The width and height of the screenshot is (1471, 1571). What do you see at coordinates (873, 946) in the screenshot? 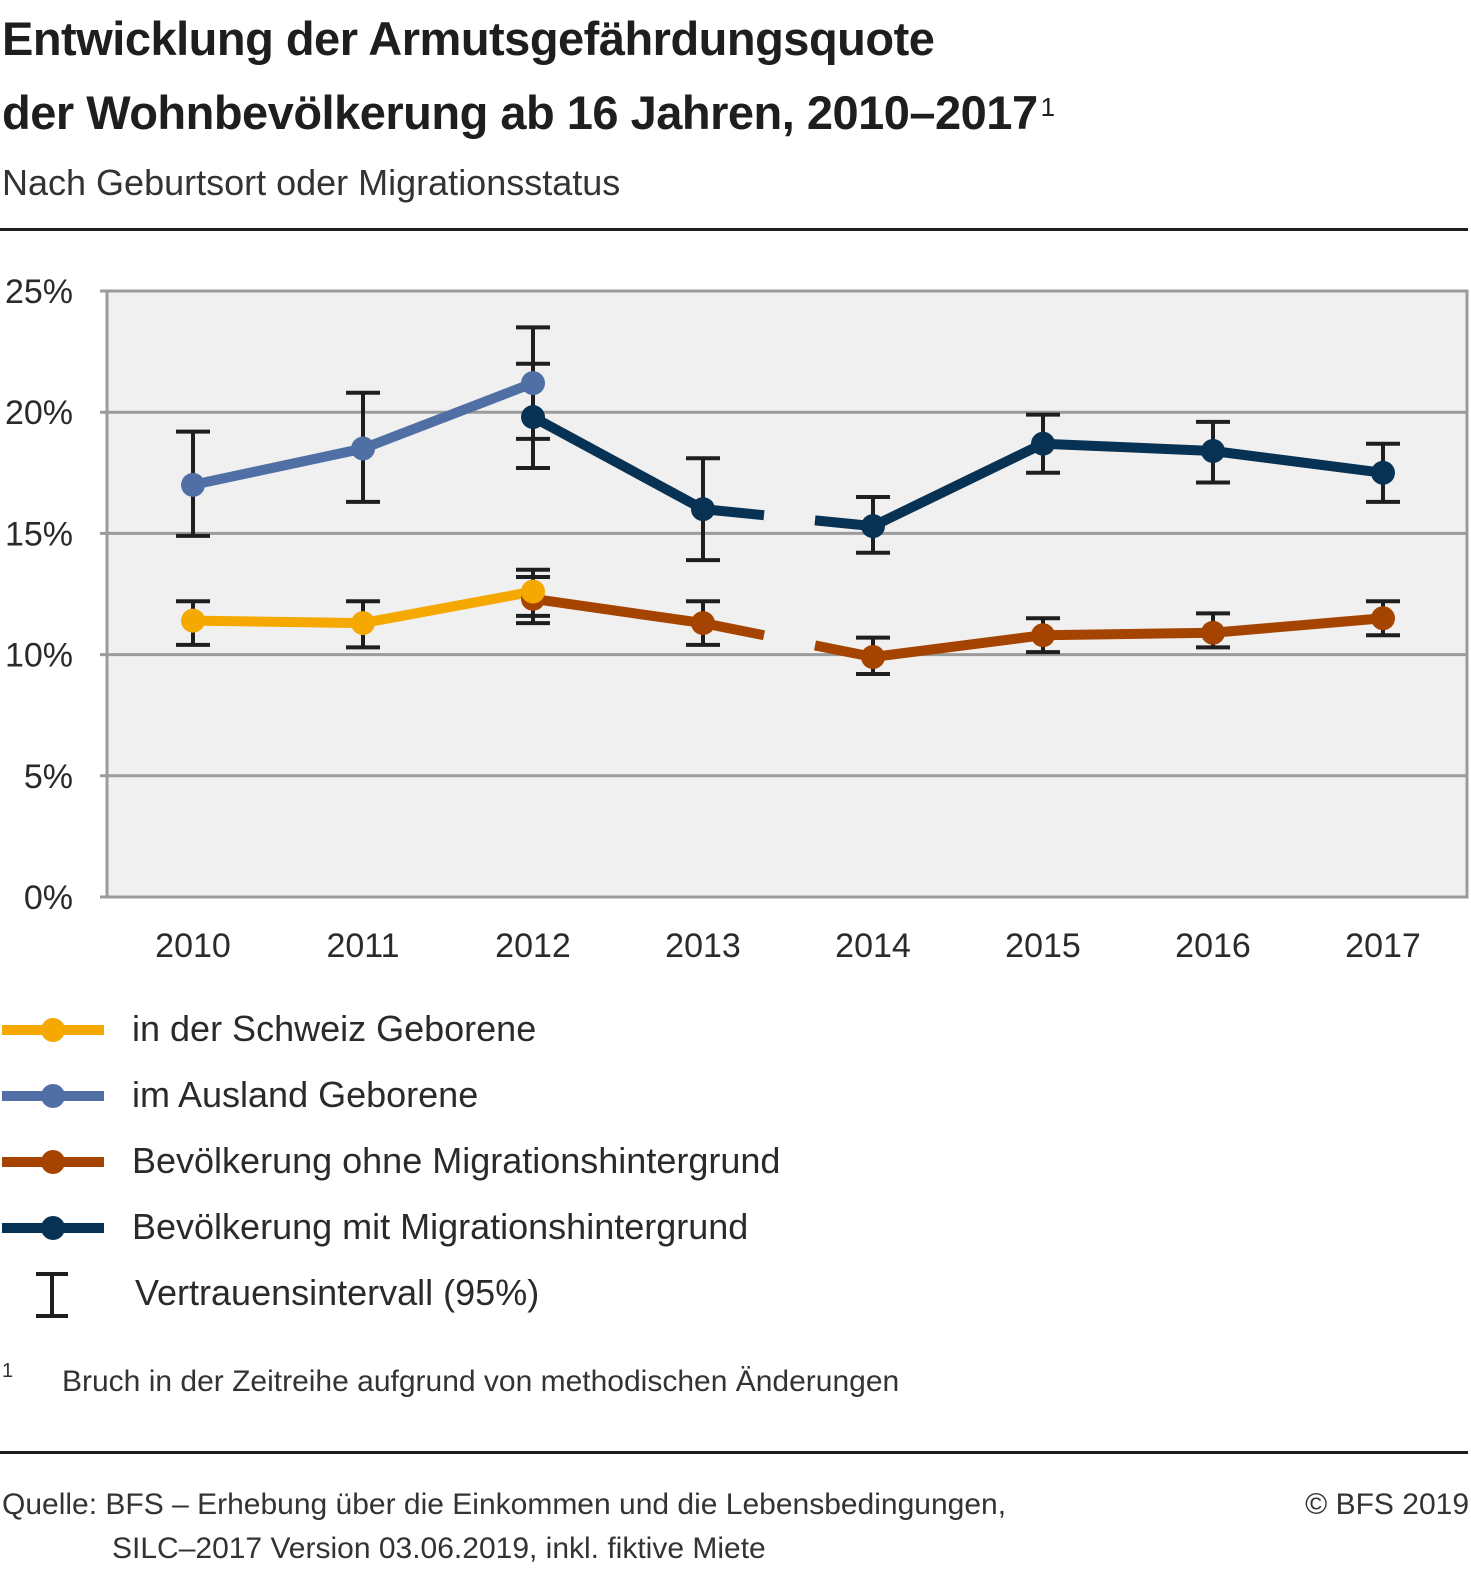
I see `x-tick-label: 2014` at bounding box center [873, 946].